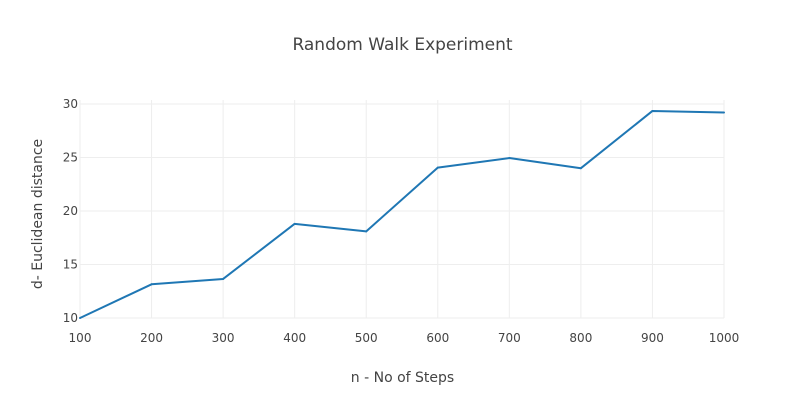  I want to click on y-tick-label: 20, so click(70, 211).